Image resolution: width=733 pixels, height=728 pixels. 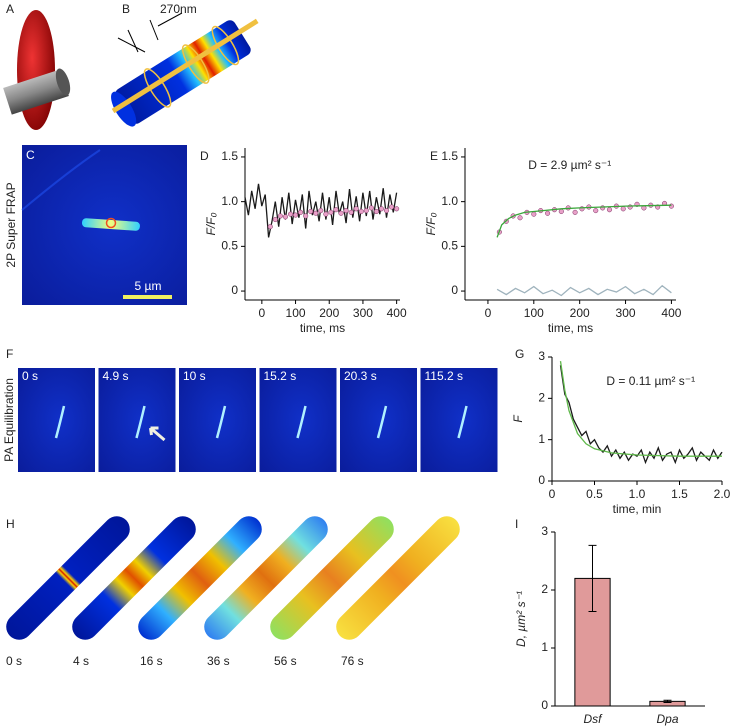 What do you see at coordinates (431, 223) in the screenshot?
I see `y-axis-label: F/F₀` at bounding box center [431, 223].